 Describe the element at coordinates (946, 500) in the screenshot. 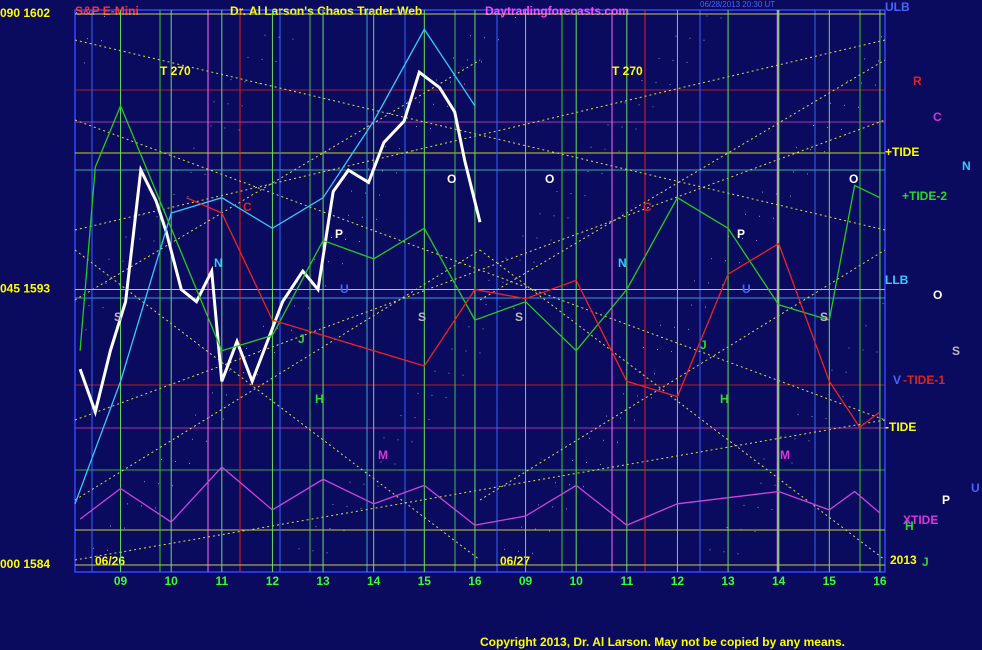

I see `annotation: P` at that location.